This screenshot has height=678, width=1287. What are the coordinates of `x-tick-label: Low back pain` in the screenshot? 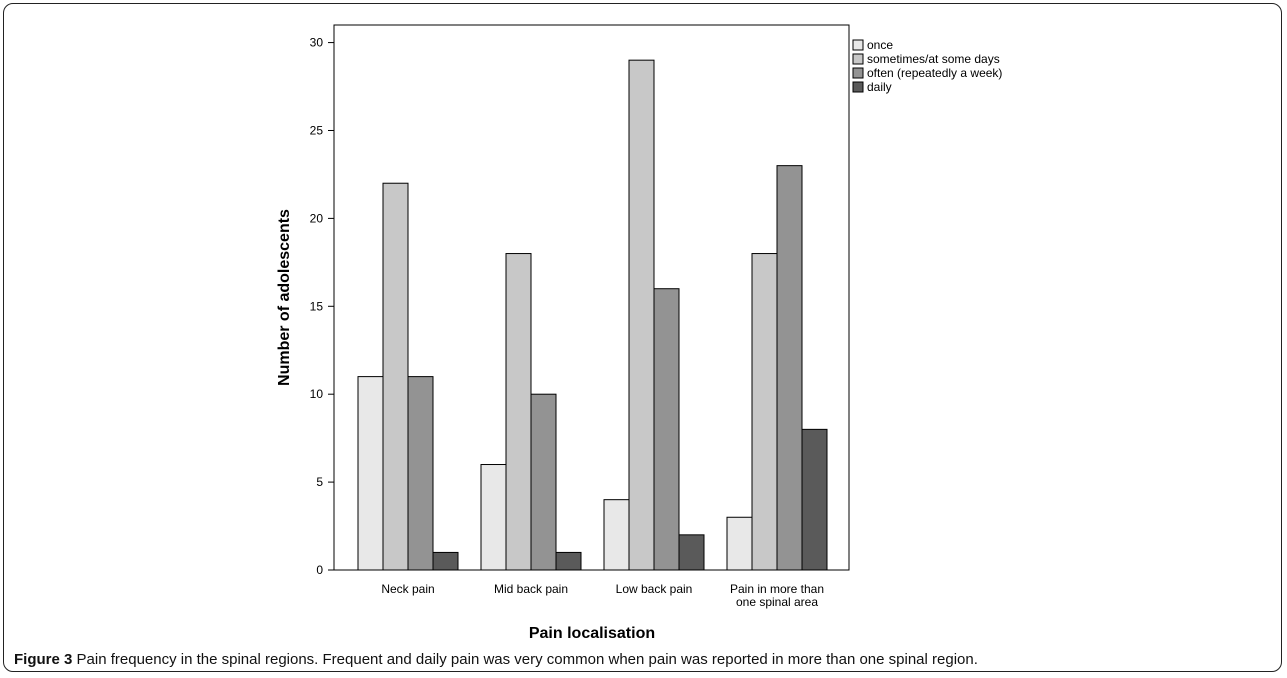 It's located at (654, 589).